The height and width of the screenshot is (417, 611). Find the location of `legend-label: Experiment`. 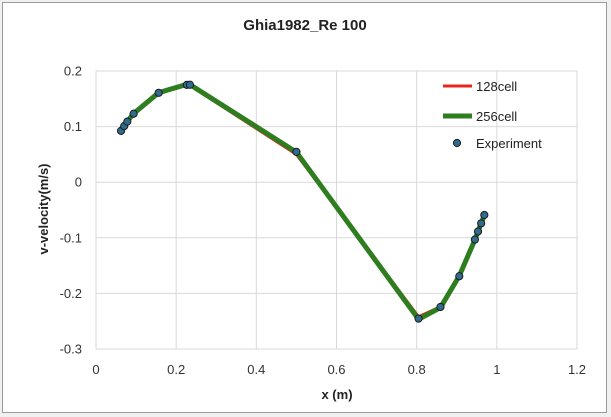

legend-label: Experiment is located at coordinates (509, 143).